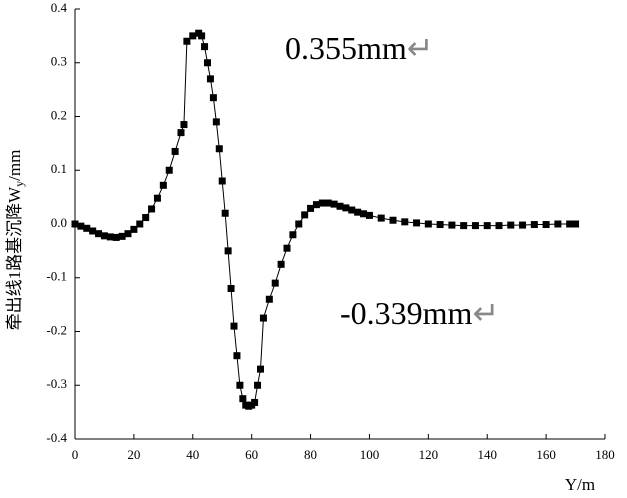  What do you see at coordinates (605, 454) in the screenshot?
I see `x-tick-label: 180` at bounding box center [605, 454].